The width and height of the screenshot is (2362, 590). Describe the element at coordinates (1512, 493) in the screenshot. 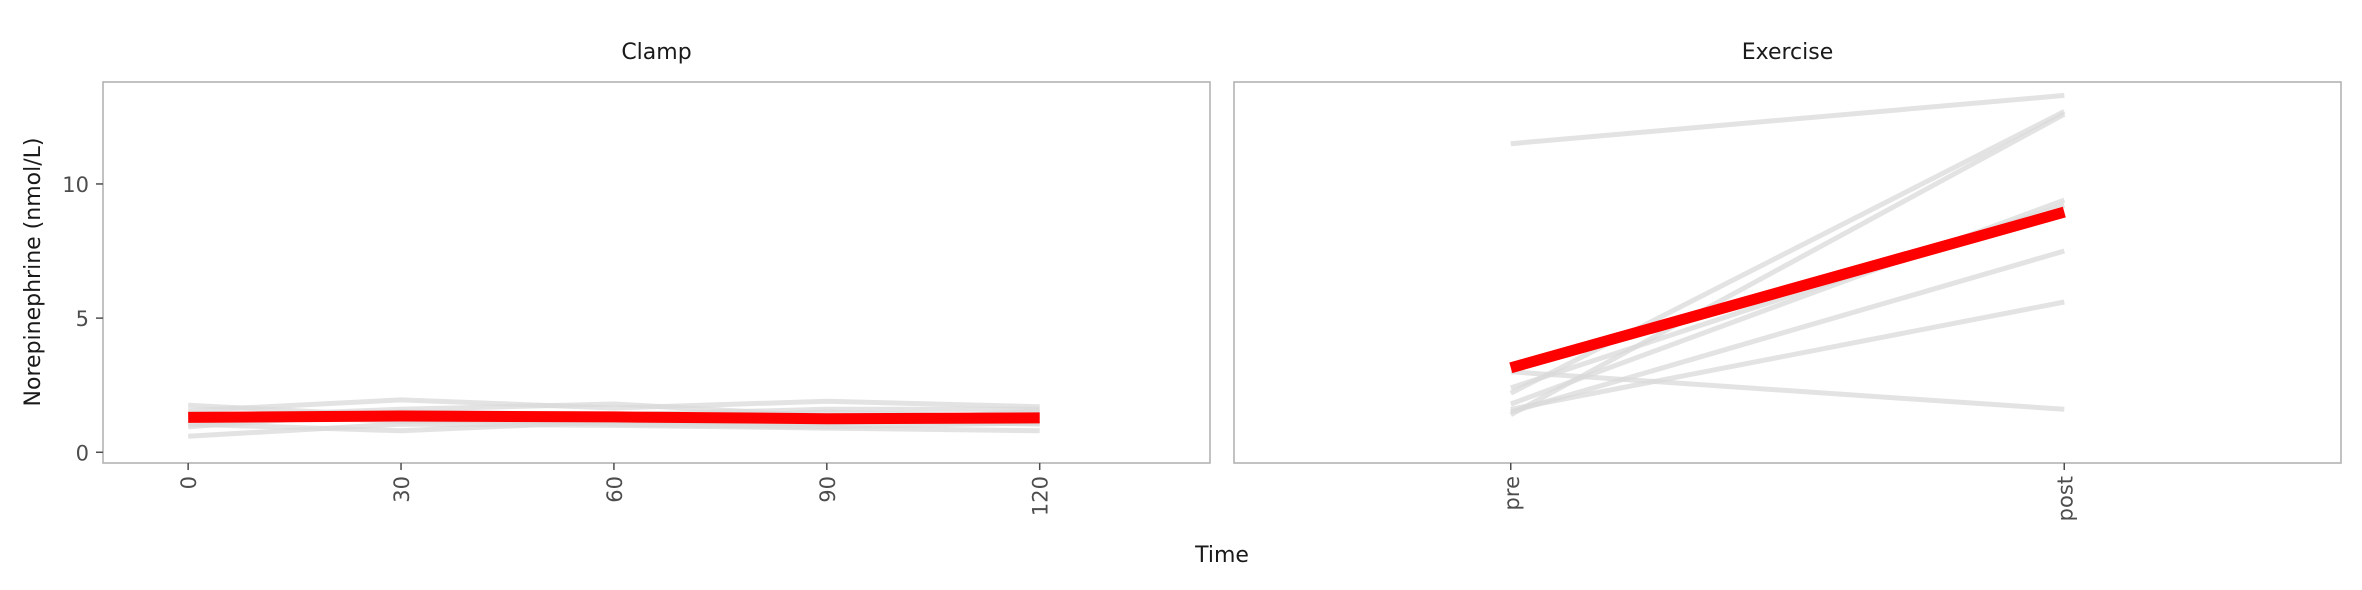

I see `x-tick-label: pre` at that location.